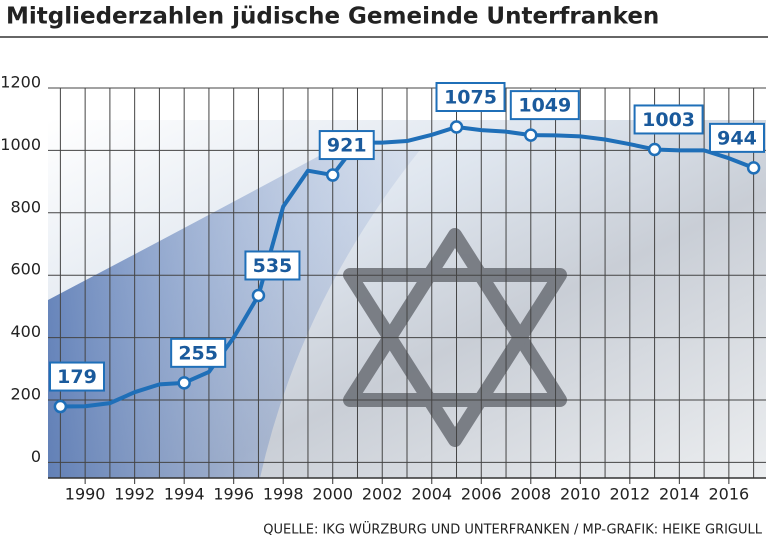  I want to click on x-tick-label: 2000, so click(332, 494).